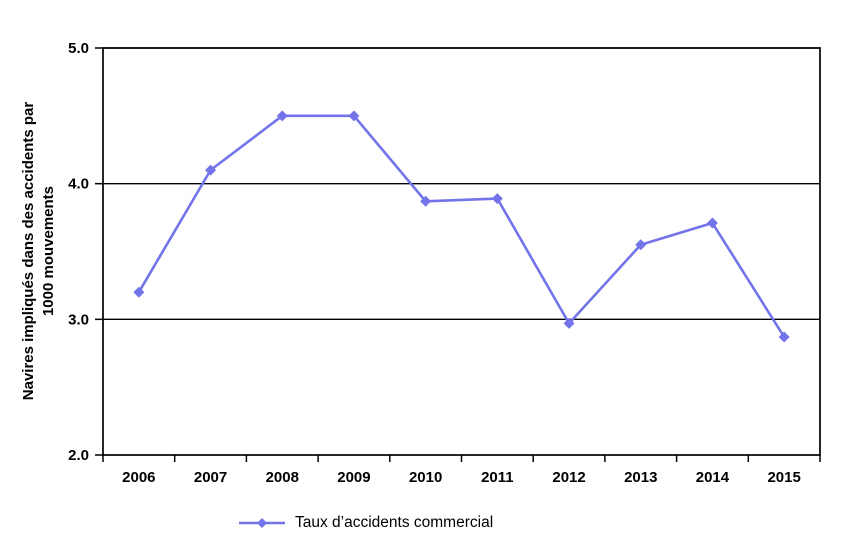 The image size is (864, 546). What do you see at coordinates (425, 477) in the screenshot?
I see `x-tick-label: 2010` at bounding box center [425, 477].